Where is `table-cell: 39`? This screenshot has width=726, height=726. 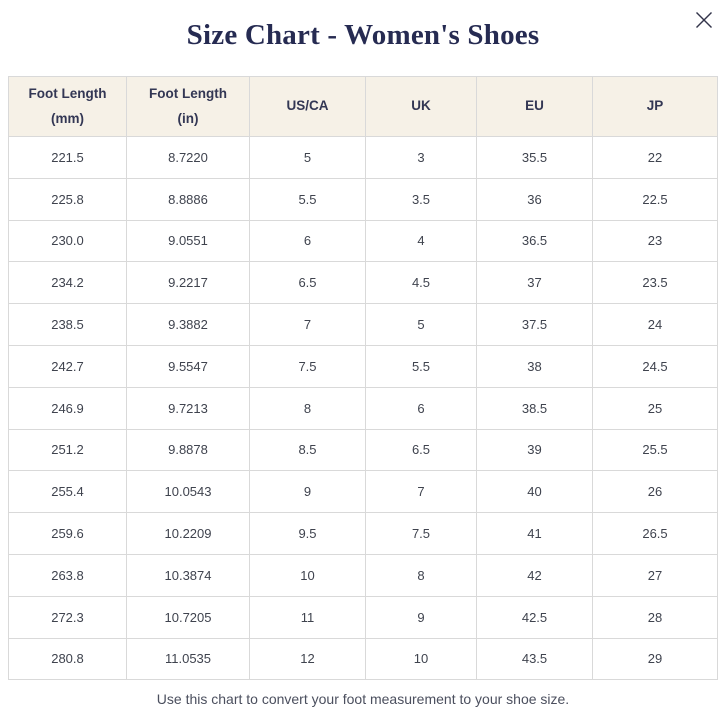 table-cell: 39 is located at coordinates (534, 450).